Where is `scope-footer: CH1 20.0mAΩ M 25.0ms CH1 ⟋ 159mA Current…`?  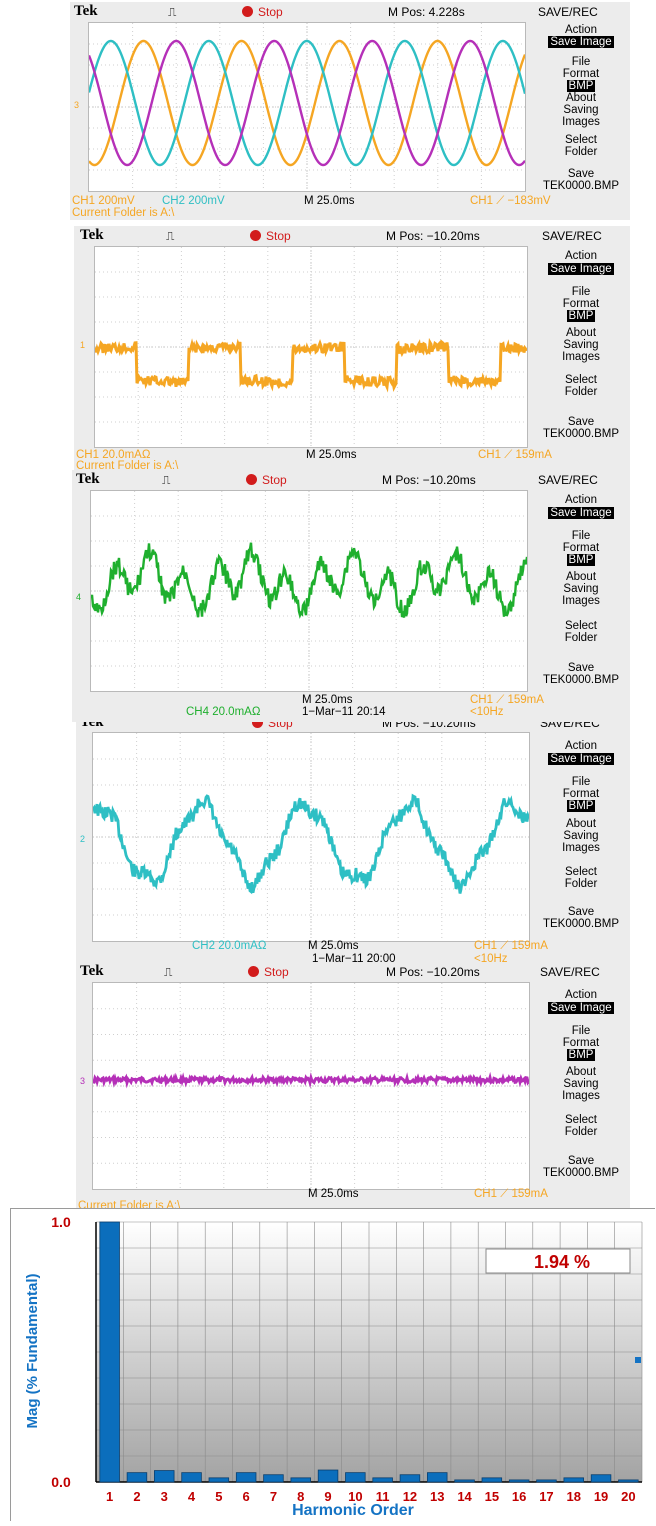
scope-footer: CH1 20.0mAΩ M 25.0ms CH1 ⟋ 159mA Current… is located at coordinates (352, 459).